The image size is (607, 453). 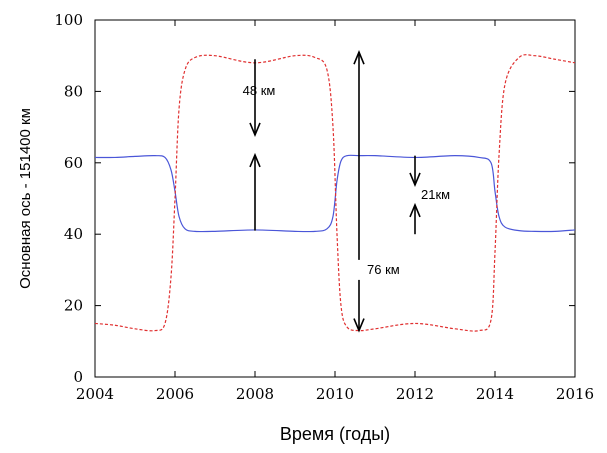 What do you see at coordinates (73, 91) in the screenshot?
I see `y-tick-label: 80` at bounding box center [73, 91].